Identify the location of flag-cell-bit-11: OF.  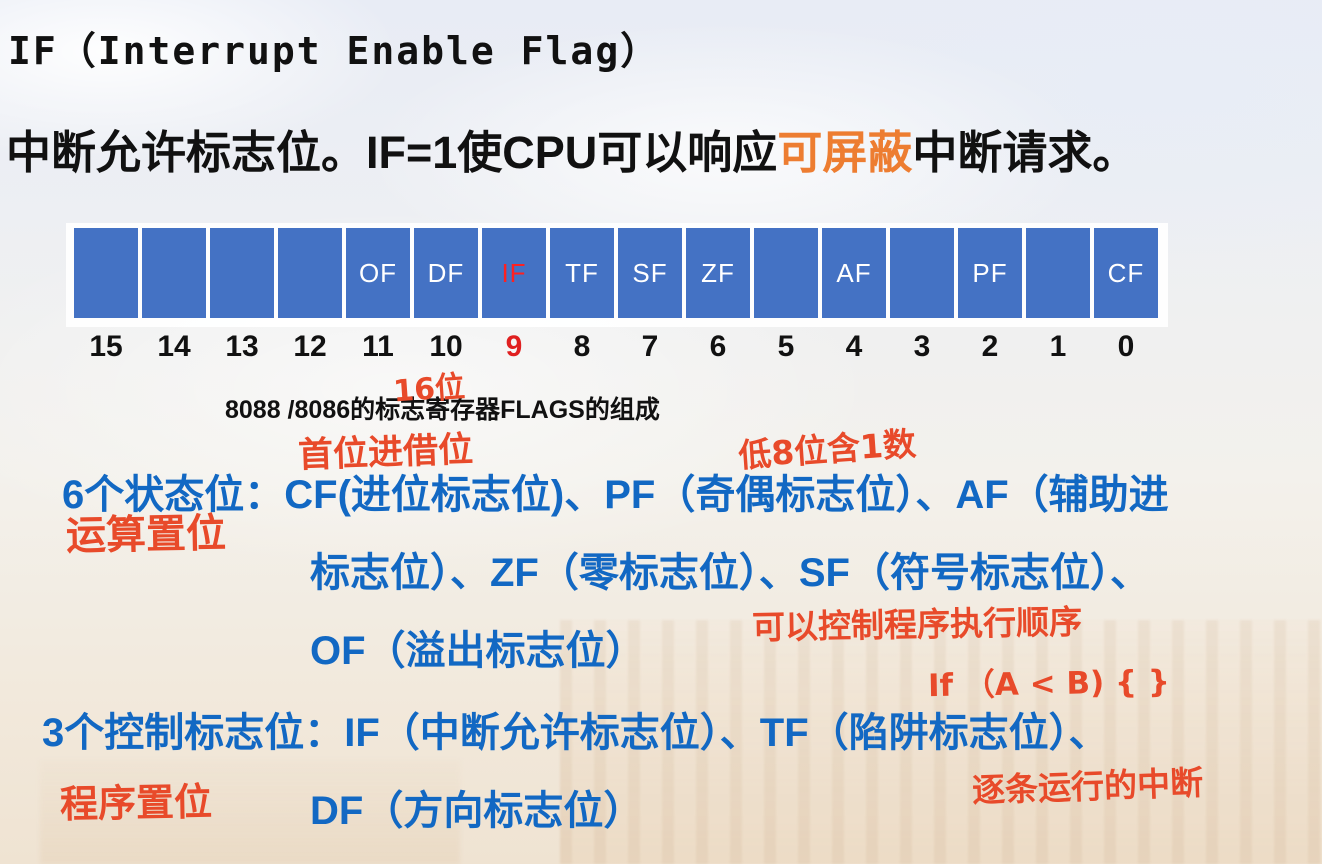
(378, 273).